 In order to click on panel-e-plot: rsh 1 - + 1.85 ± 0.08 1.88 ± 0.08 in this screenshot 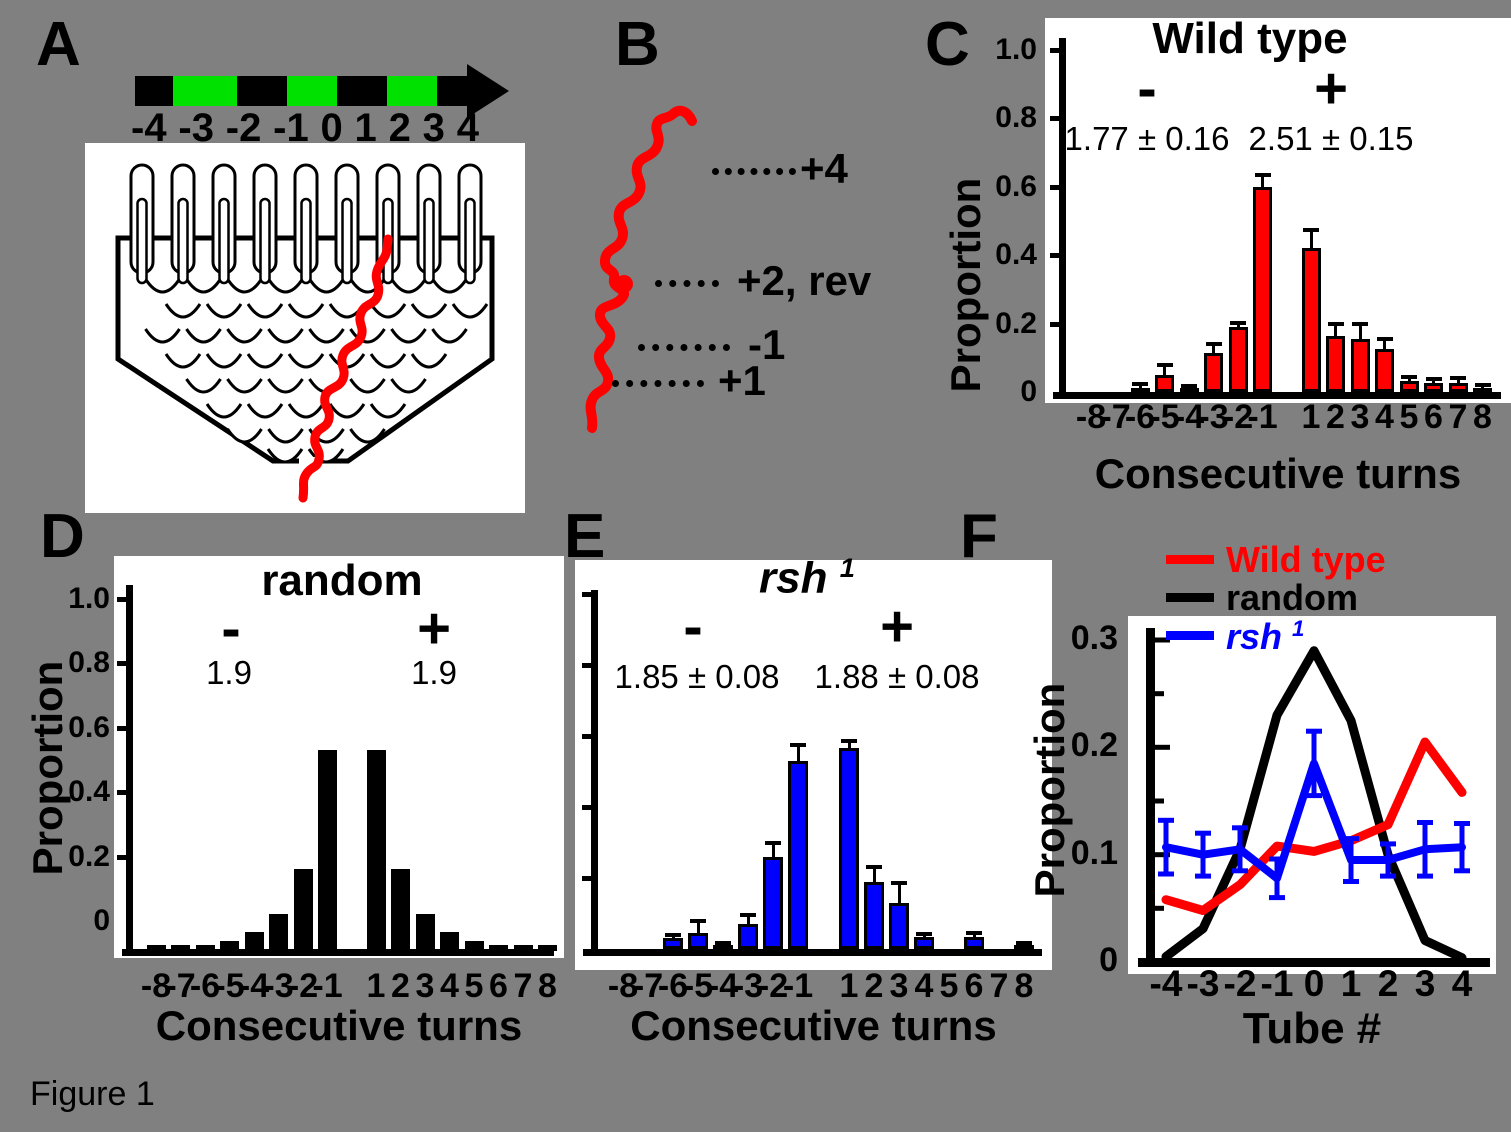, I will do `click(813, 761)`.